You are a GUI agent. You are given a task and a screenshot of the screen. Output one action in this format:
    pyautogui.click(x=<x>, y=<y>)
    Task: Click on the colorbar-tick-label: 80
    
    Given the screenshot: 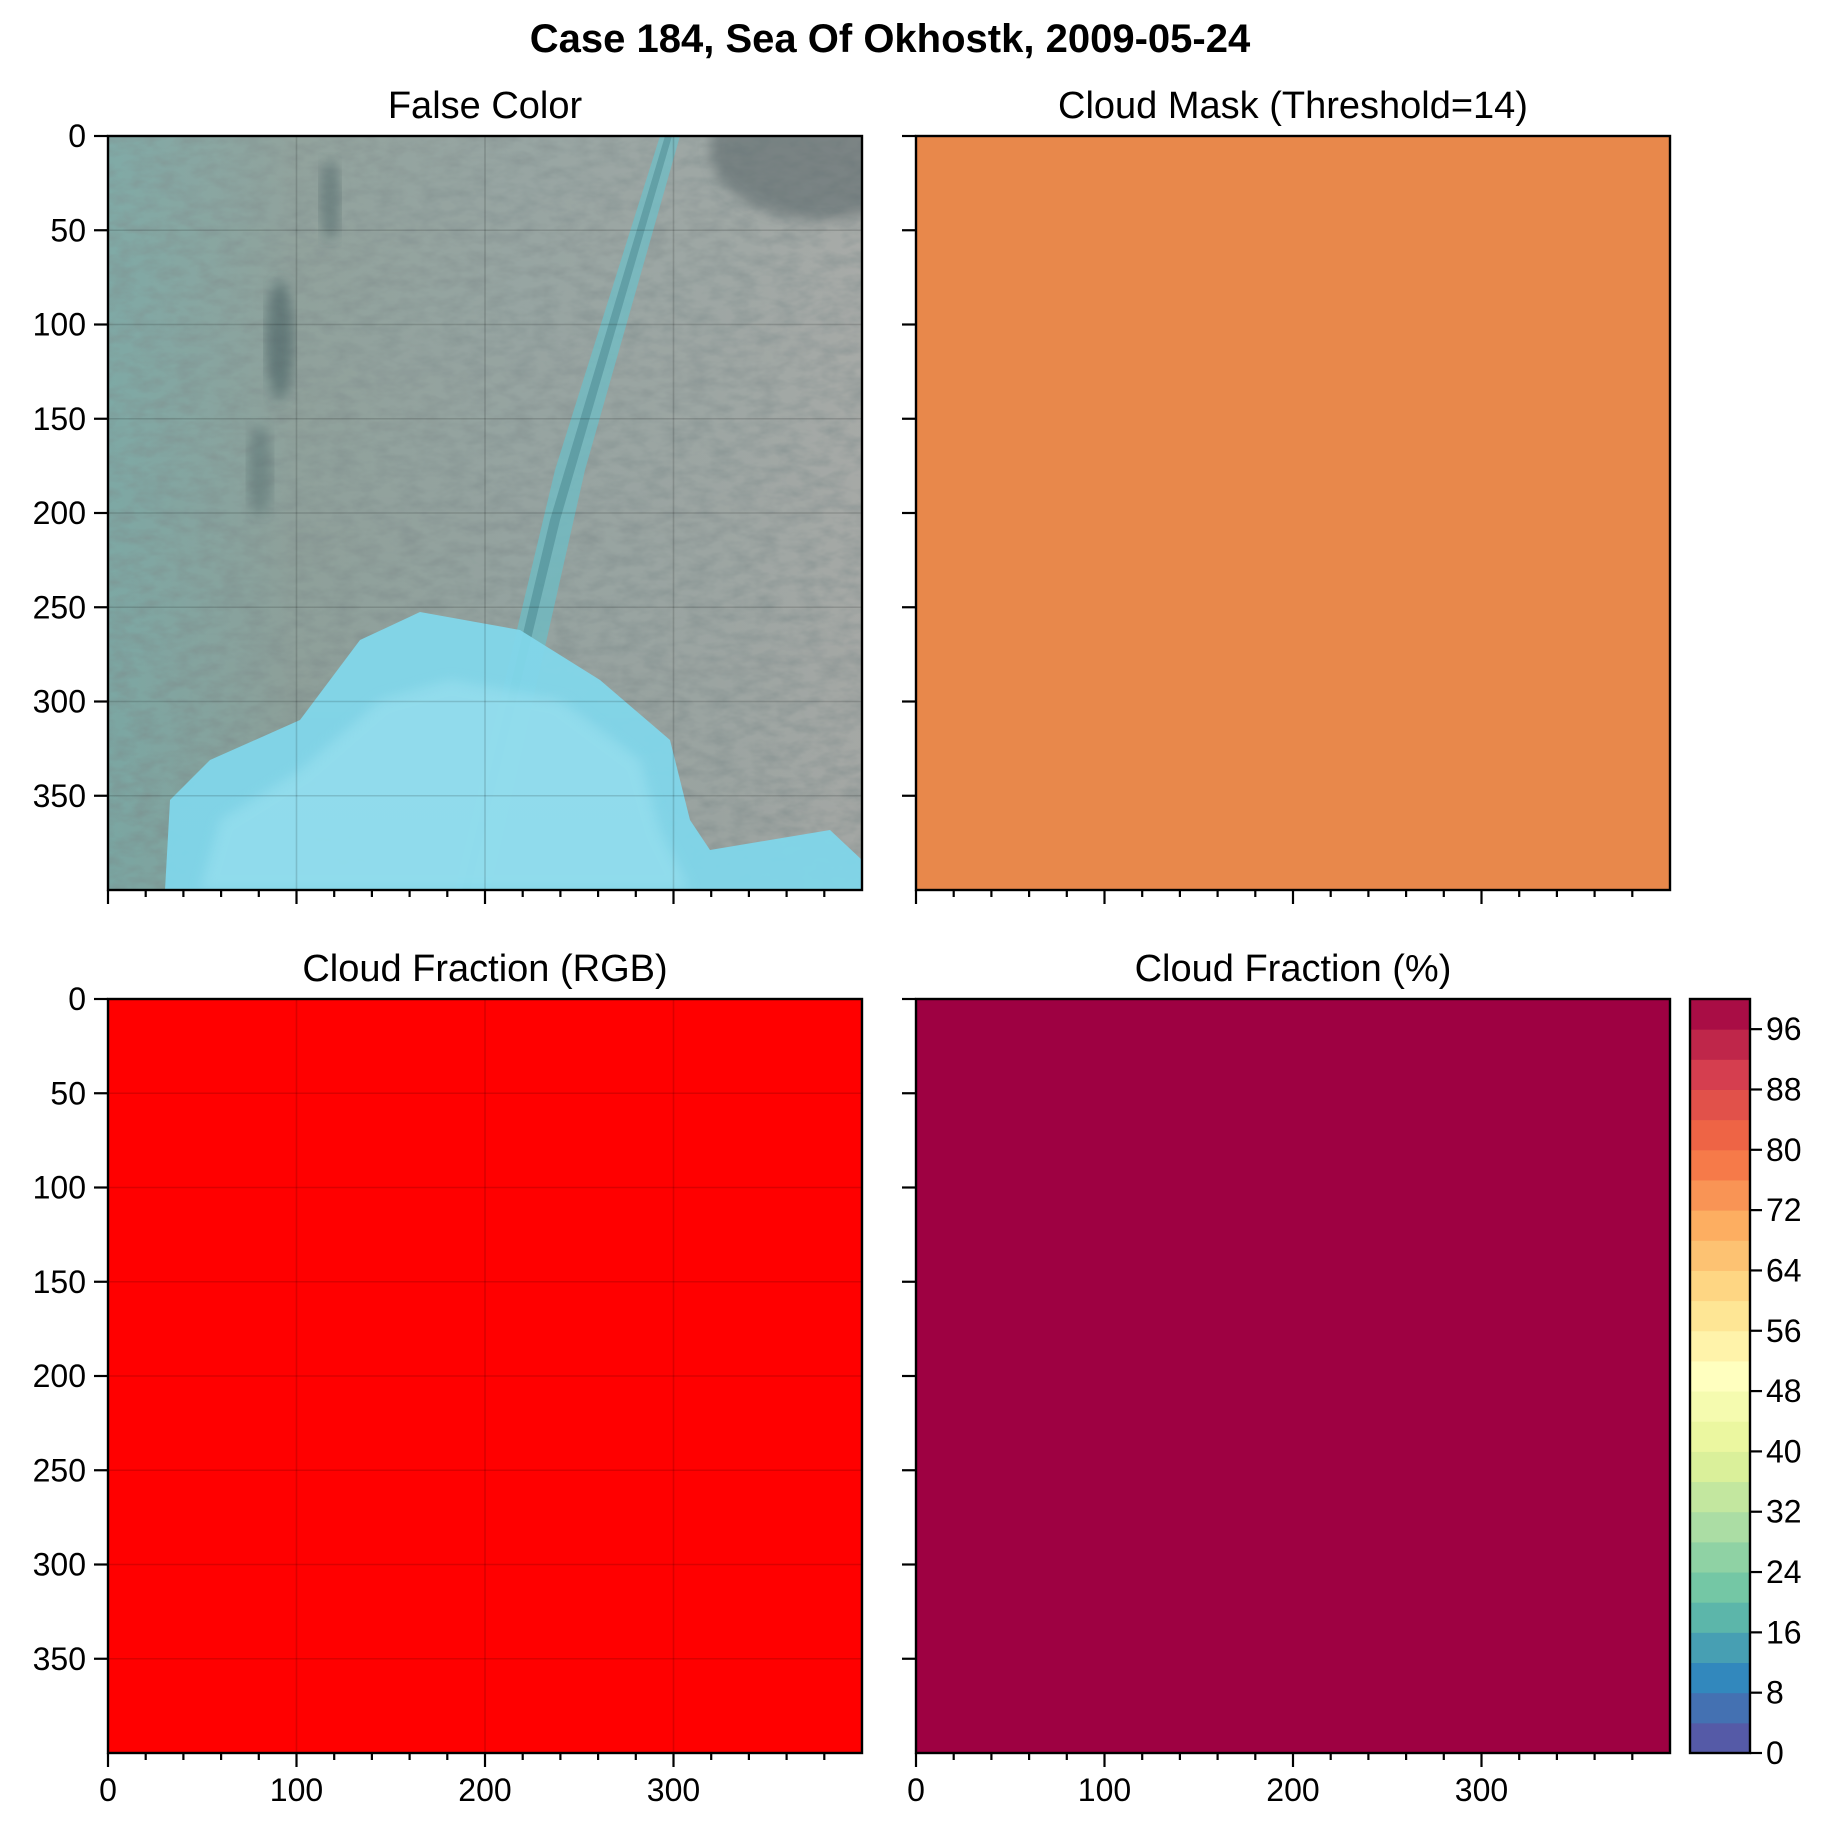 What is the action you would take?
    pyautogui.click(x=1784, y=1150)
    